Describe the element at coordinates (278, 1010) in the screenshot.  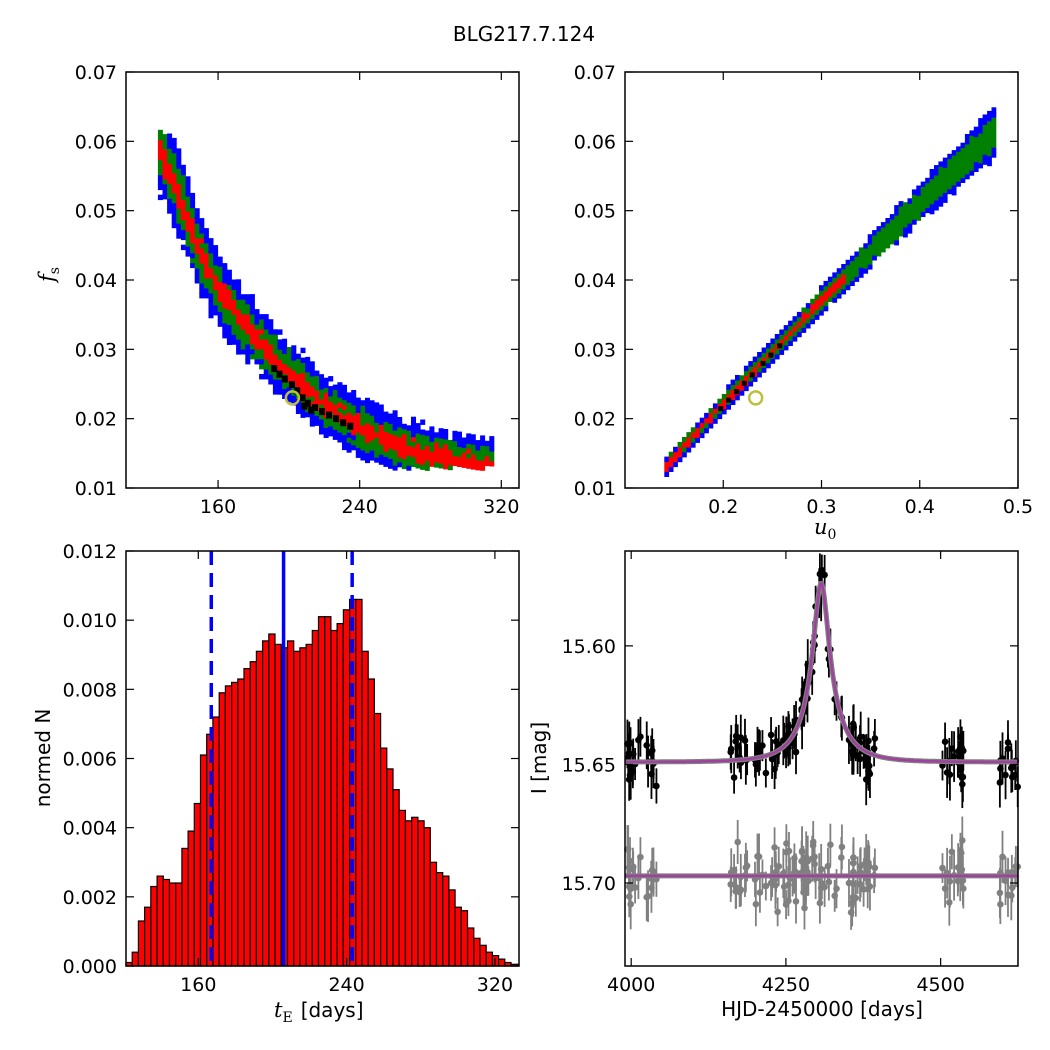
I see `te-symbol: t` at that location.